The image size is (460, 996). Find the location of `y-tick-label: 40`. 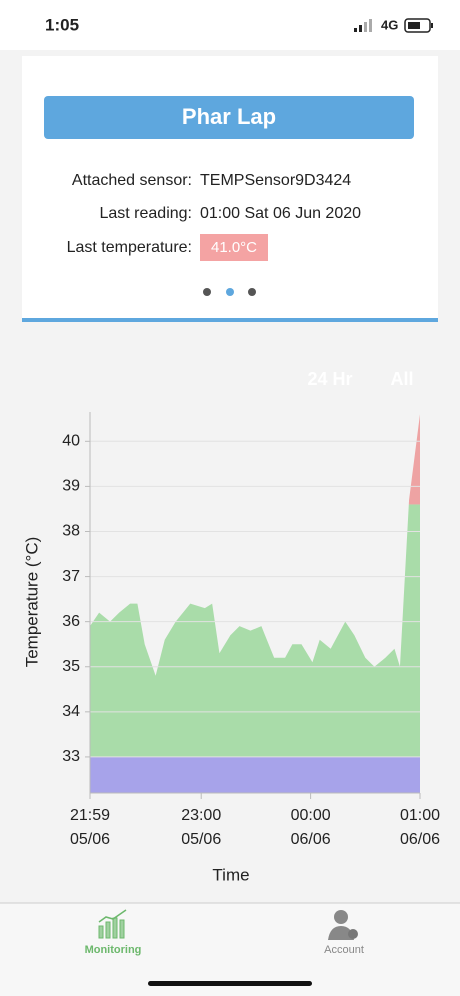

y-tick-label: 40 is located at coordinates (71, 441).